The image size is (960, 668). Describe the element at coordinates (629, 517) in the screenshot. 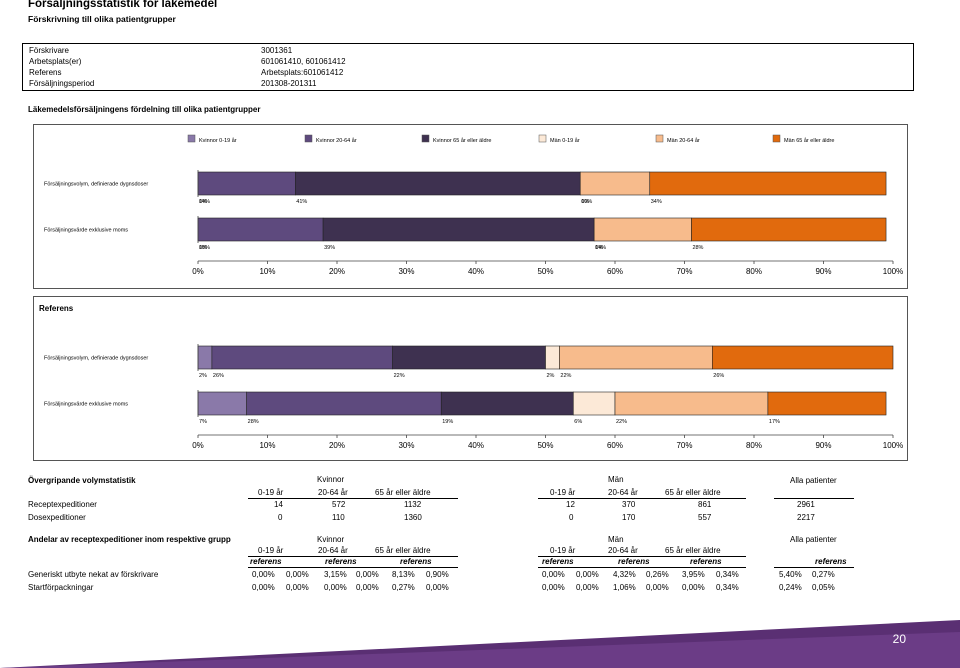

I see `value-cell: 170` at that location.